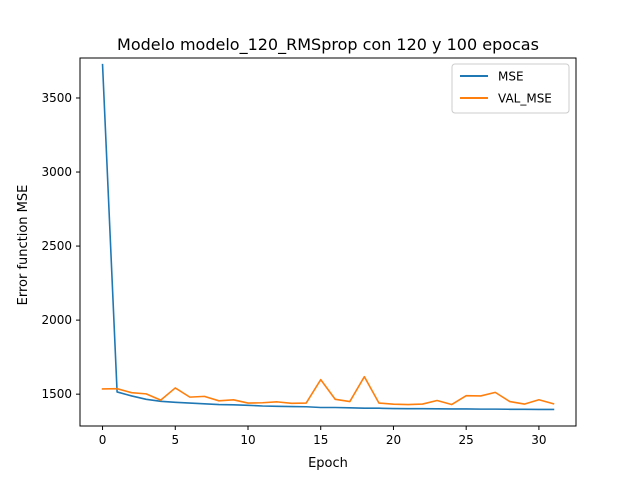 This screenshot has width=640, height=480. I want to click on series-line-val-mse, so click(328, 390).